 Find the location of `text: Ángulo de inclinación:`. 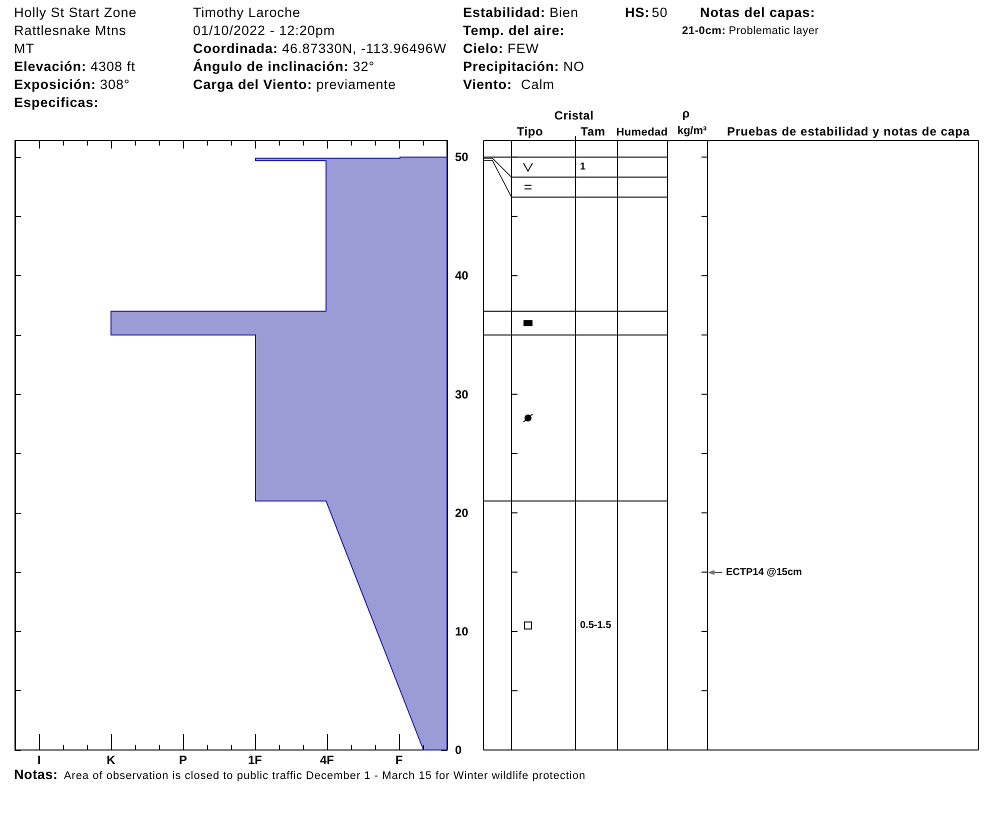

text: Ángulo de inclinación: is located at coordinates (271, 66).